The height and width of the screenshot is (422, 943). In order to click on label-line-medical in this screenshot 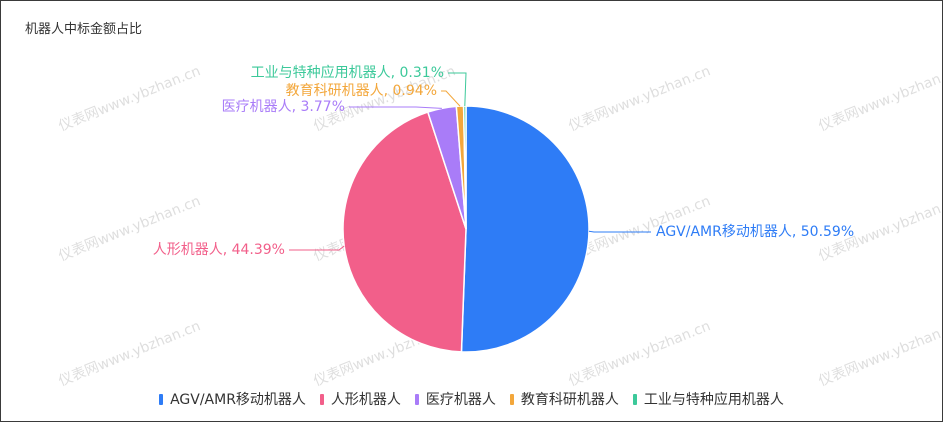, I will do `click(395, 107)`.